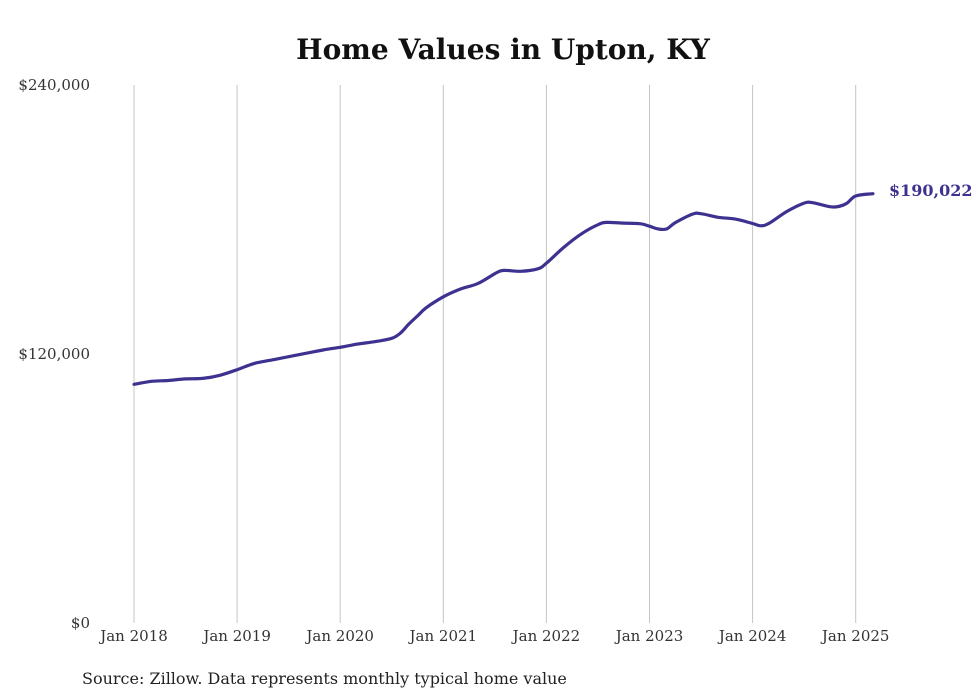 The image size is (980, 699). Describe the element at coordinates (443, 636) in the screenshot. I see `x-tick-label: Jan 2021` at that location.